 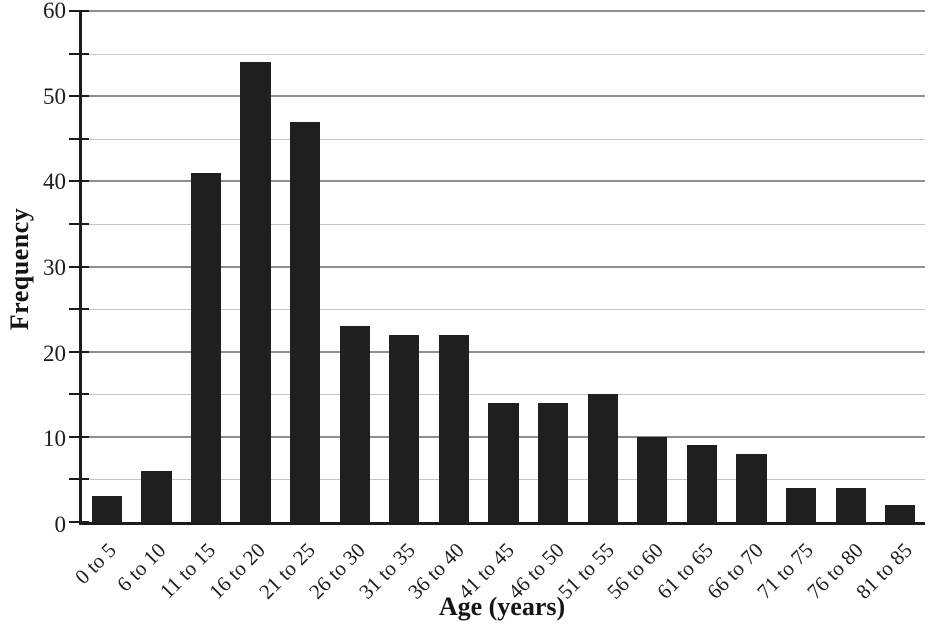 What do you see at coordinates (54, 267) in the screenshot?
I see `y-tick-label-30: 30` at bounding box center [54, 267].